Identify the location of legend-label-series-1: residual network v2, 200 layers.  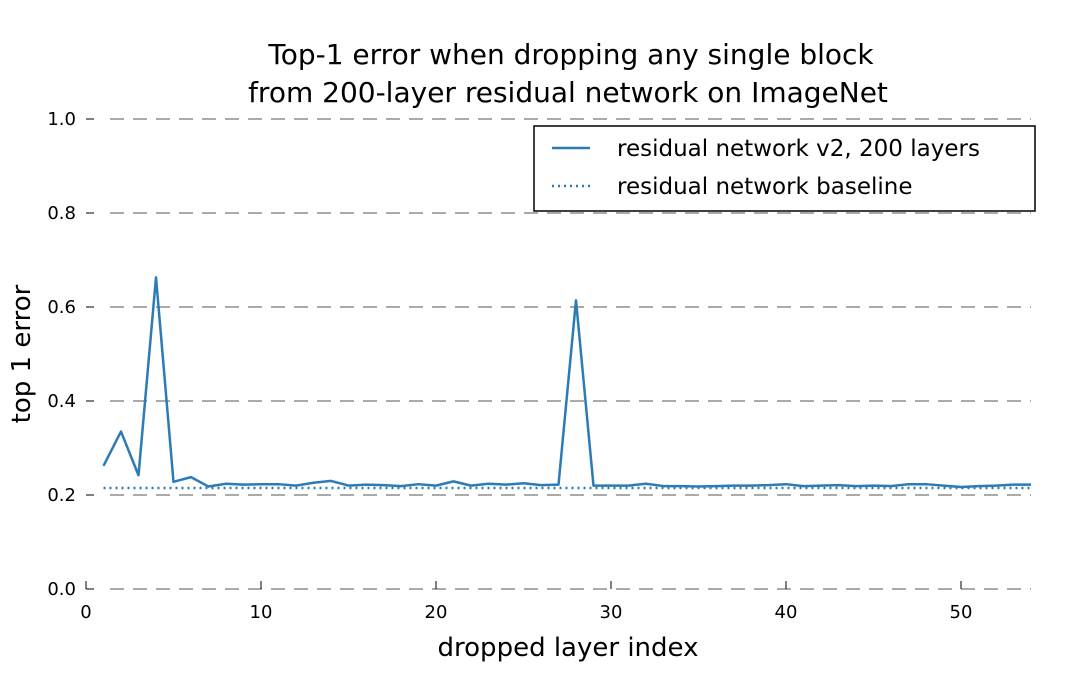
(798, 149).